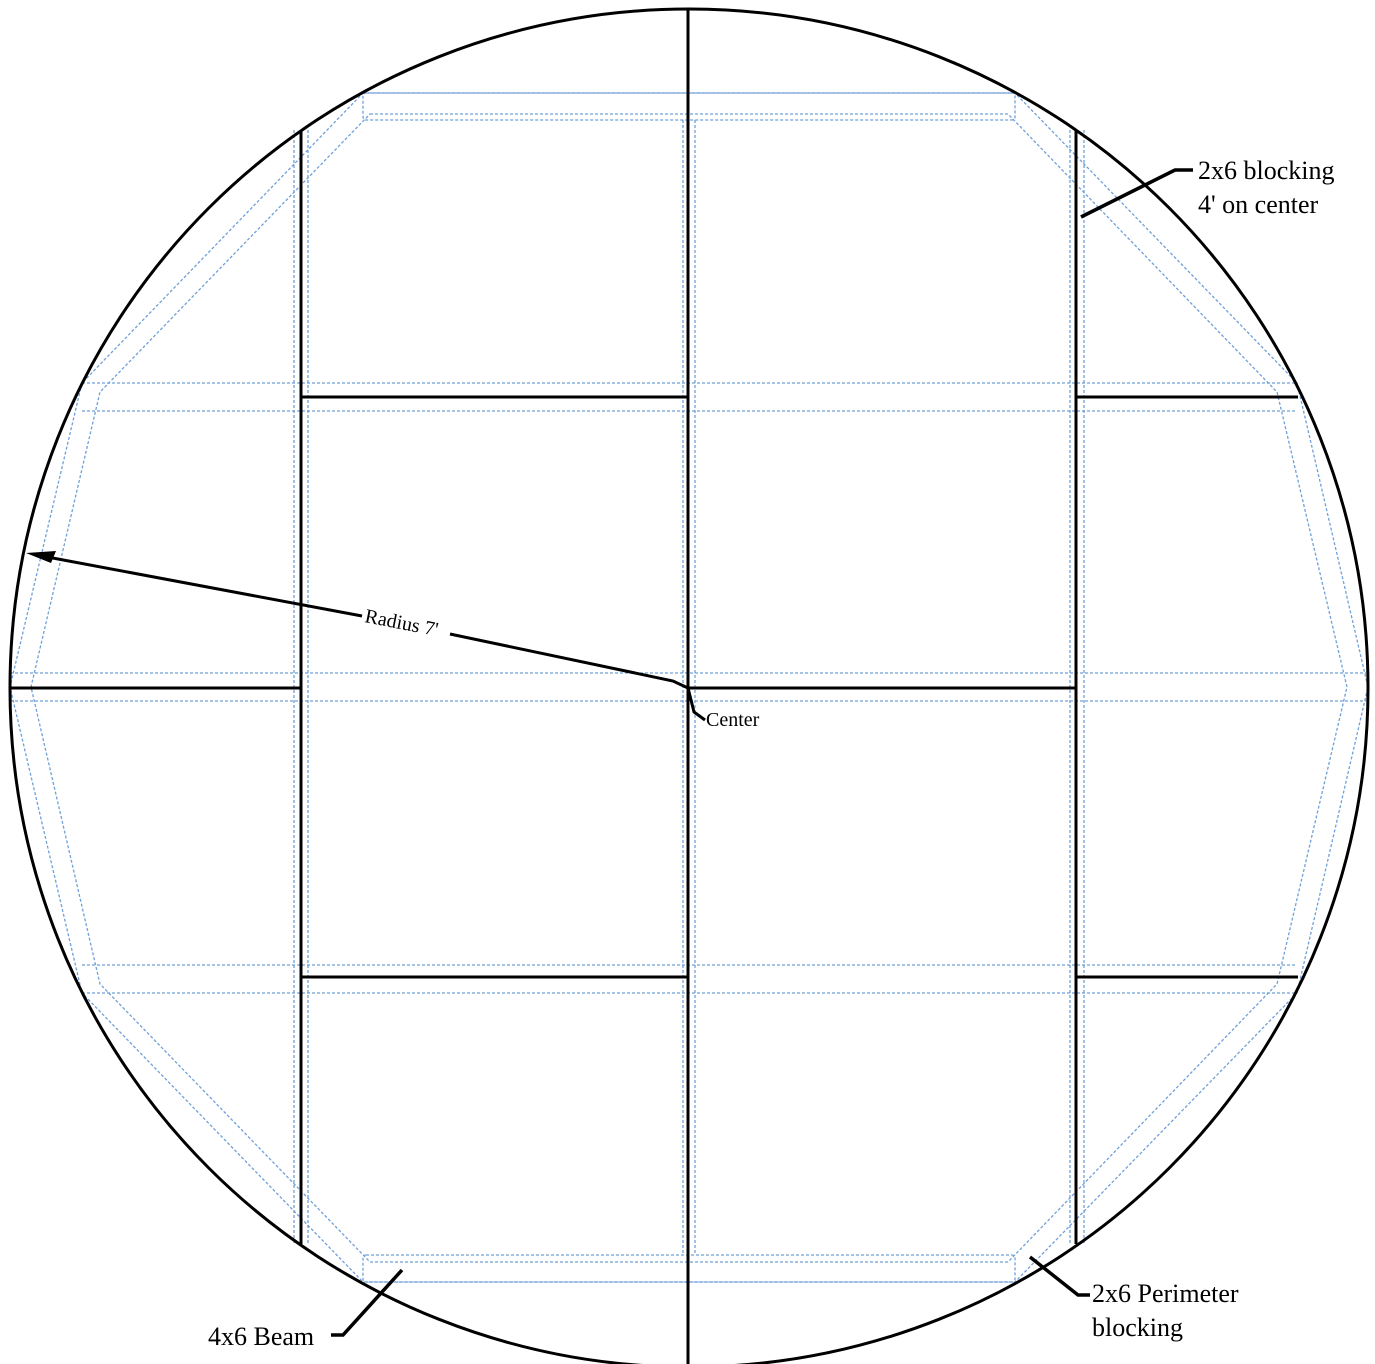 This screenshot has width=1375, height=1364. Describe the element at coordinates (1258, 204) in the screenshot. I see `blocking-label-line2: 4' on center` at that location.